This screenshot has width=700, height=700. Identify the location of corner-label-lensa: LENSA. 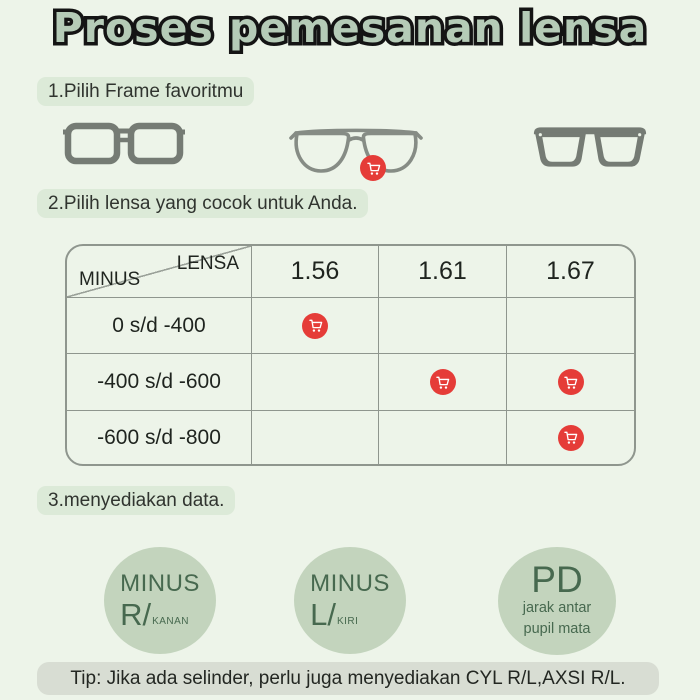
(207, 263).